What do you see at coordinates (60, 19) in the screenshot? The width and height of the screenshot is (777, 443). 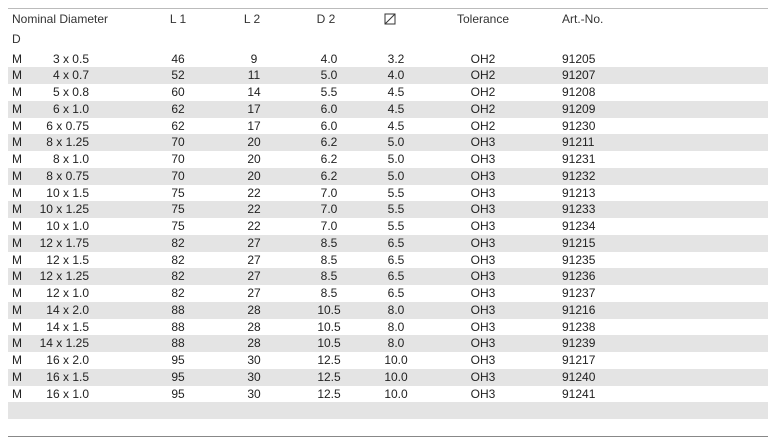 I see `column-header: Nominal Diameter` at bounding box center [60, 19].